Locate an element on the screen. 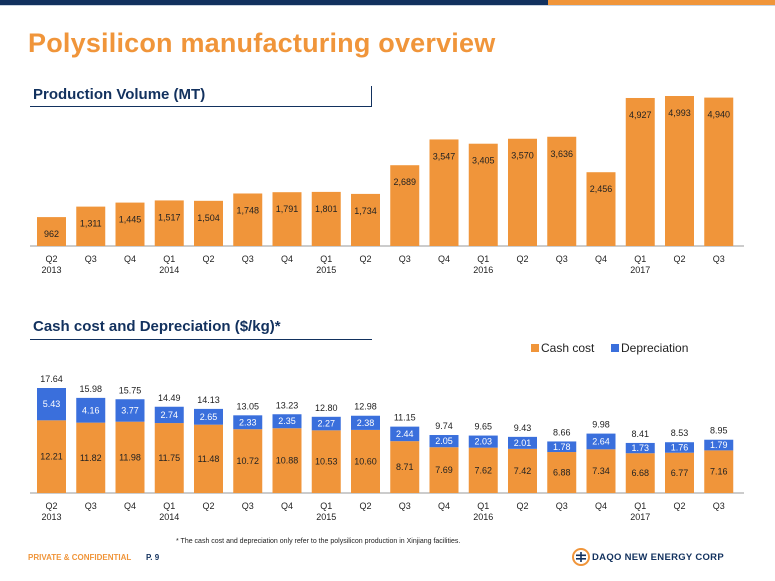 The width and height of the screenshot is (775, 581). depreciation-value-label: 1.79 is located at coordinates (719, 445).